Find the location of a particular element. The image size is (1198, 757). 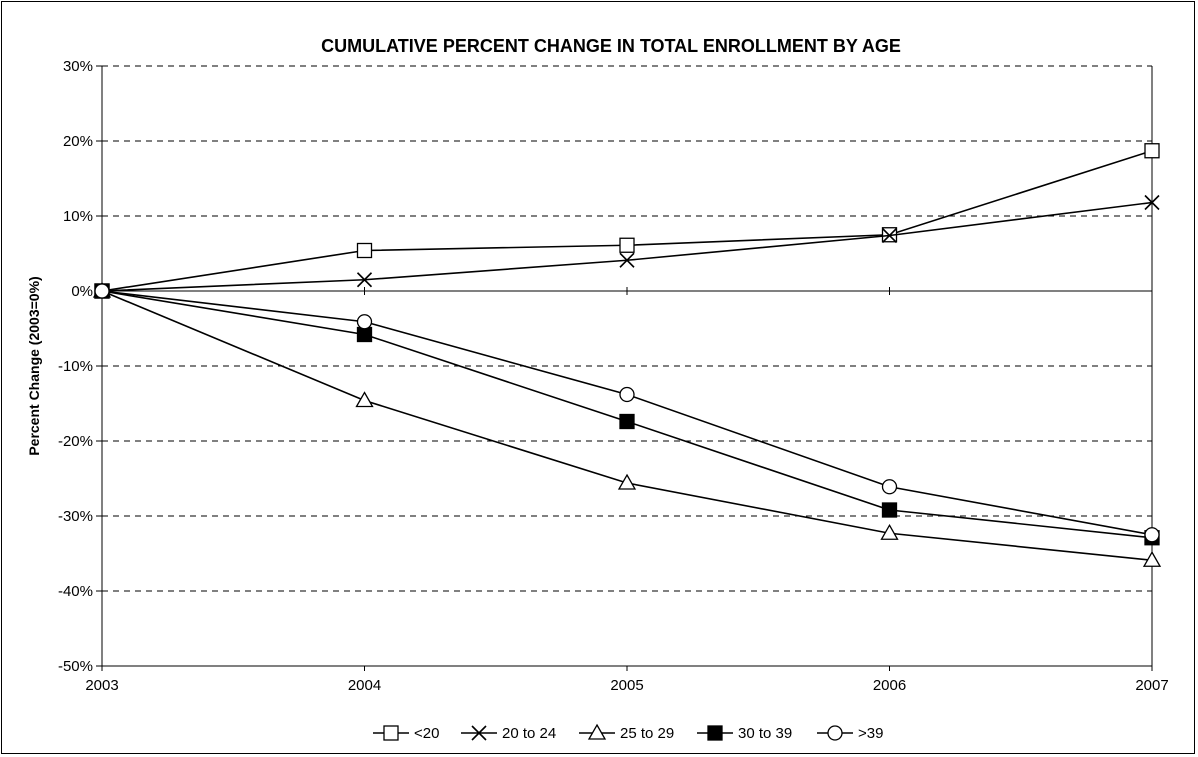

legend-label: >39 is located at coordinates (870, 733).